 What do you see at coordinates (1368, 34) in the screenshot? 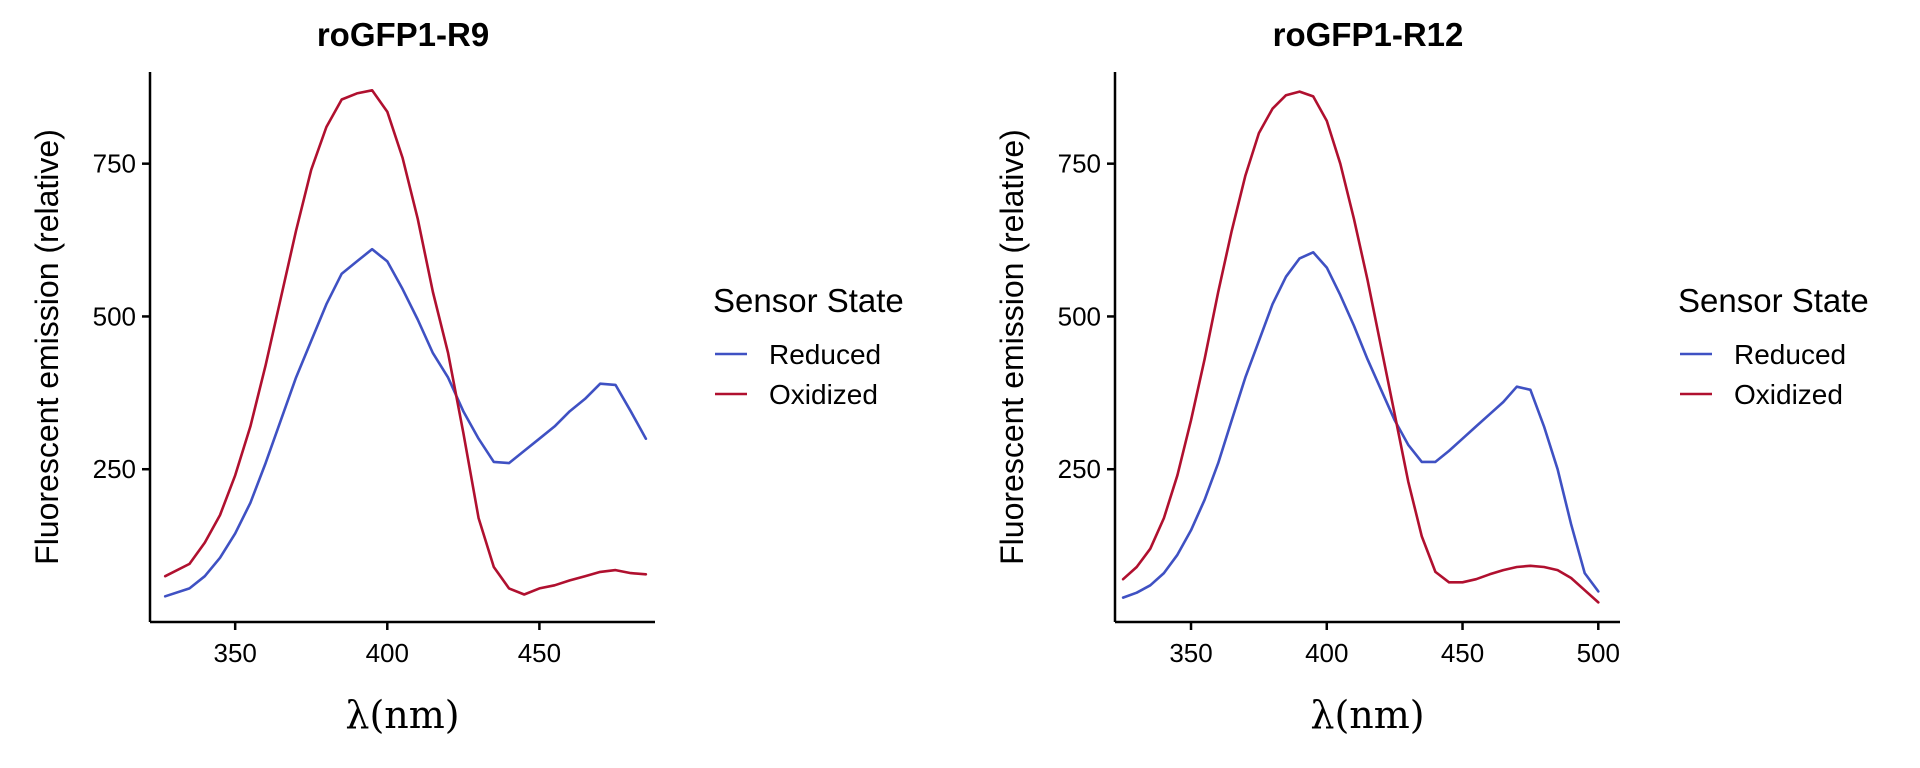
I see `chart-title: roGFP1-R12` at bounding box center [1368, 34].